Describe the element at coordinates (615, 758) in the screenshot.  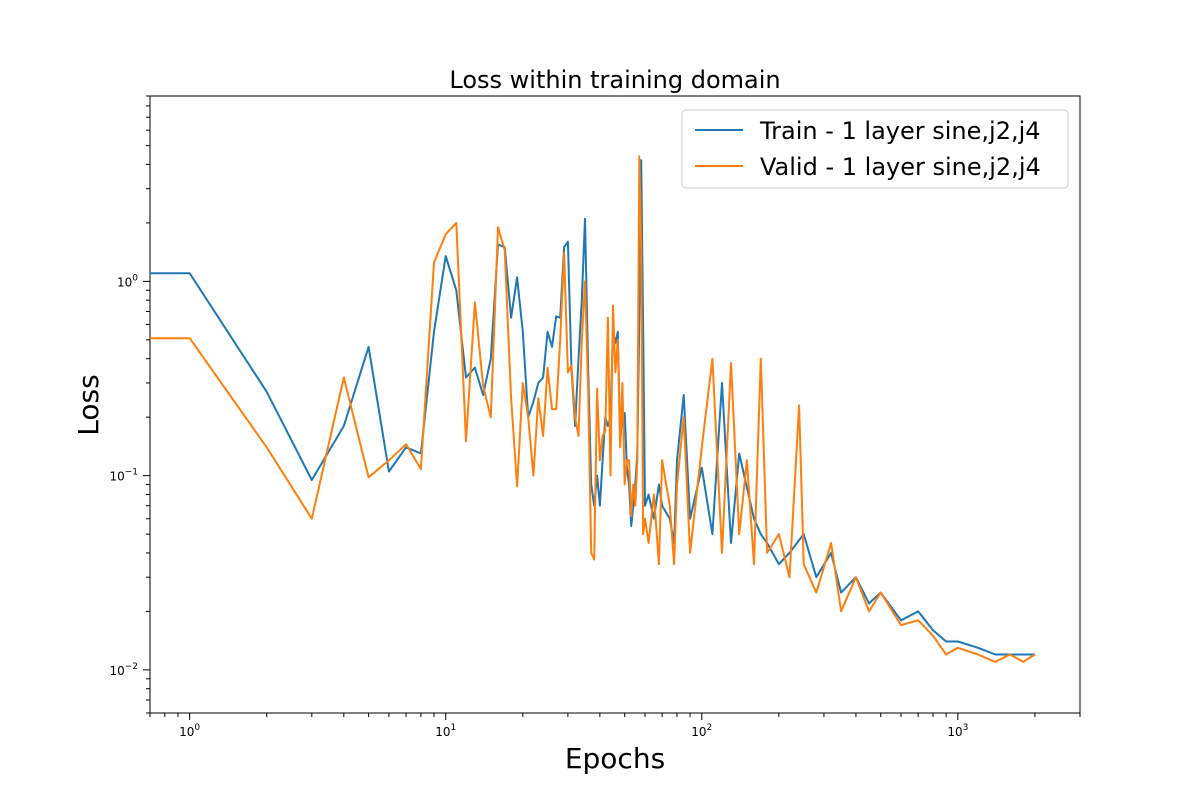
I see `x-axis-label: Epochs` at that location.